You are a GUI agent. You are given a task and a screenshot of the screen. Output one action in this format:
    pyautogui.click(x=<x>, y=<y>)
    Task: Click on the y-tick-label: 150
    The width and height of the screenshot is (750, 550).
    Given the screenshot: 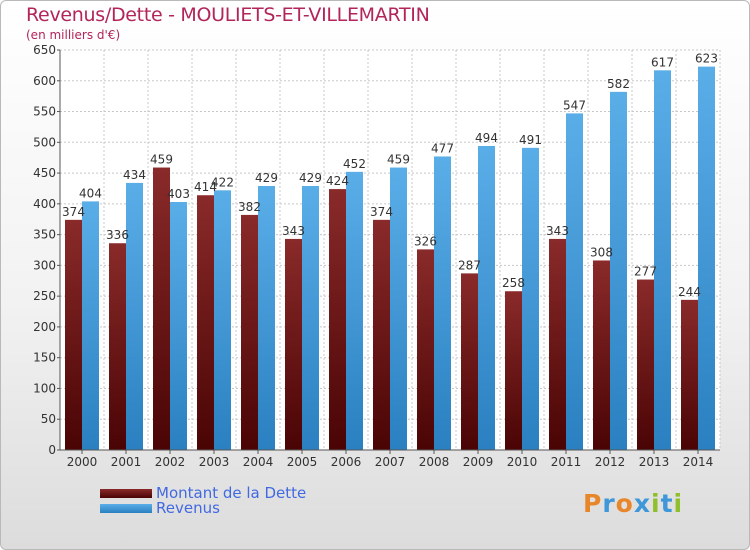 What is the action you would take?
    pyautogui.click(x=44, y=358)
    